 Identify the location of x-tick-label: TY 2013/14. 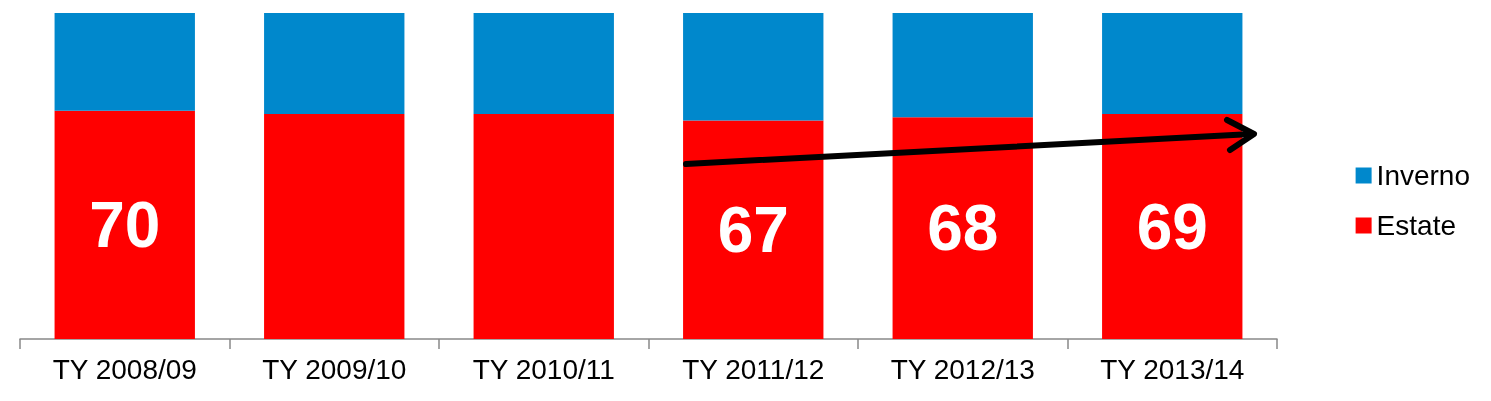
(1172, 369).